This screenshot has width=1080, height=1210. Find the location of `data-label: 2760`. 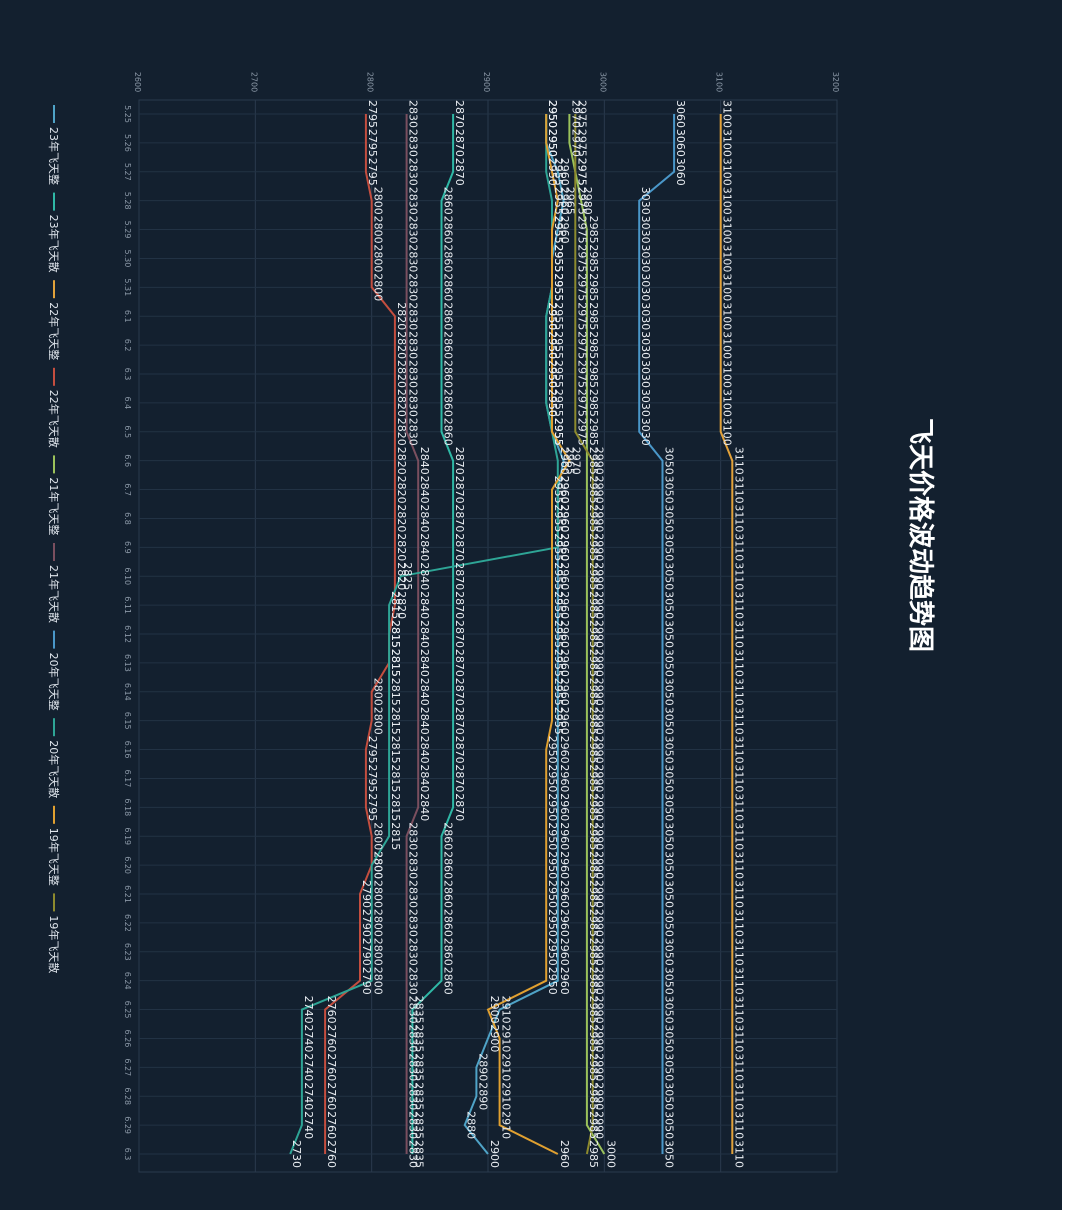

data-label: 2760 is located at coordinates (331, 1010).